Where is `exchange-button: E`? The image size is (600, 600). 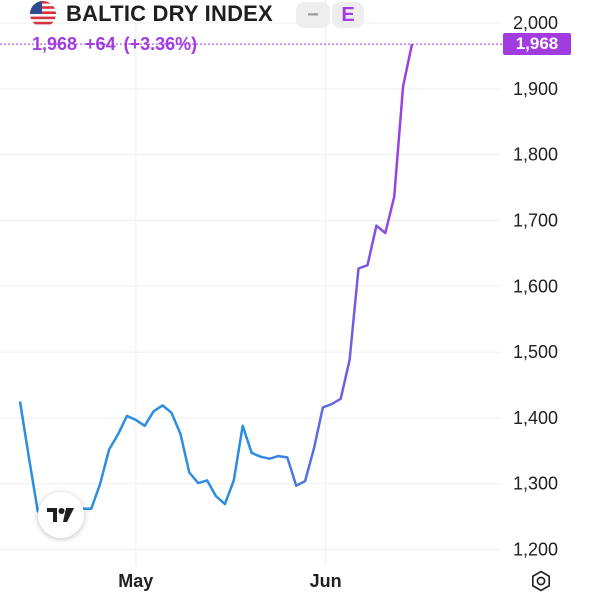 exchange-button: E is located at coordinates (348, 15).